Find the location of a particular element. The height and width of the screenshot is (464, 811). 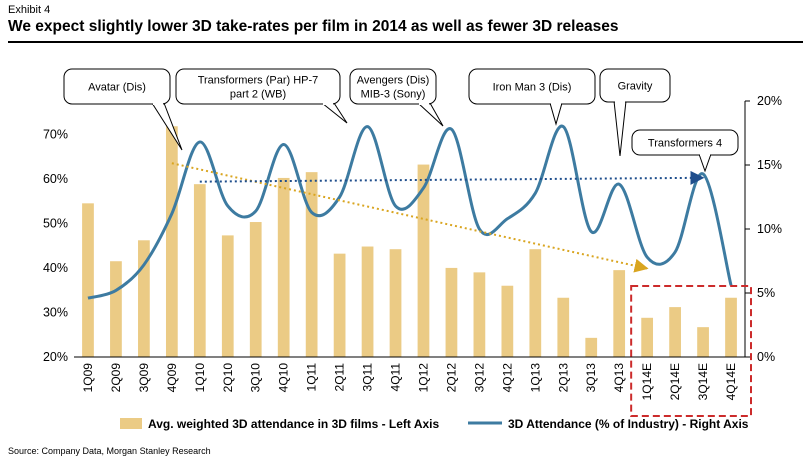

bar-2Q13 is located at coordinates (563, 327).